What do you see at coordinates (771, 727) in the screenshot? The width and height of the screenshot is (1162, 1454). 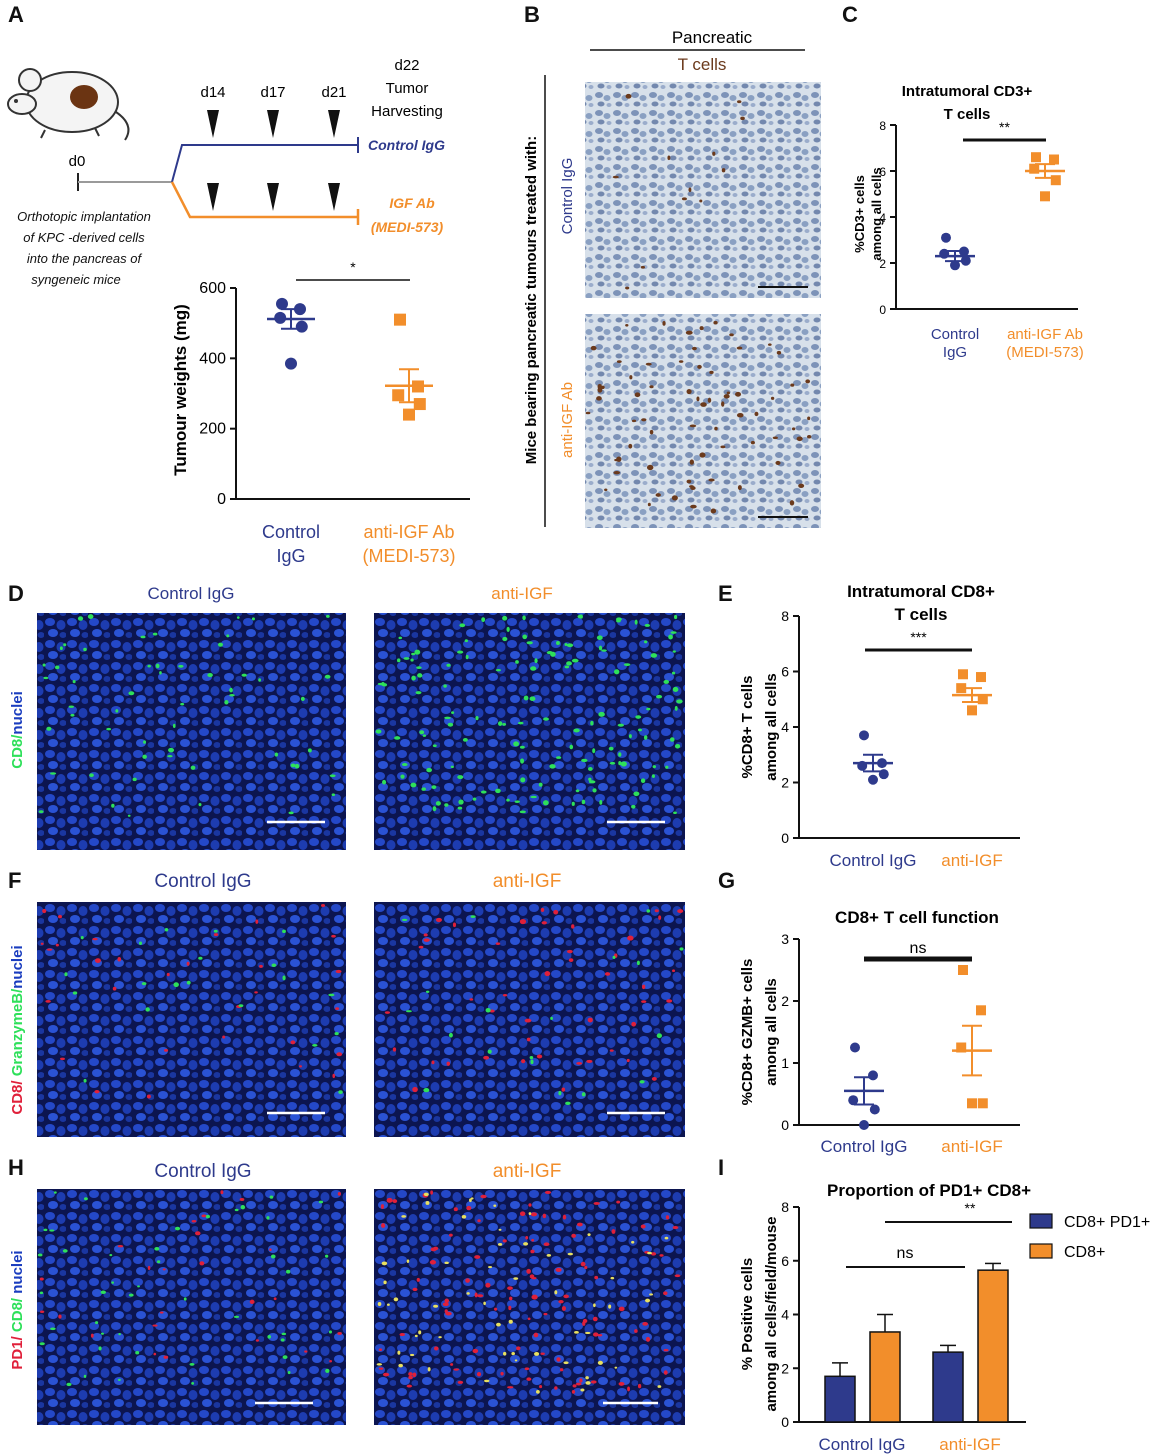 I see `y-axis-label: among all cells` at bounding box center [771, 727].